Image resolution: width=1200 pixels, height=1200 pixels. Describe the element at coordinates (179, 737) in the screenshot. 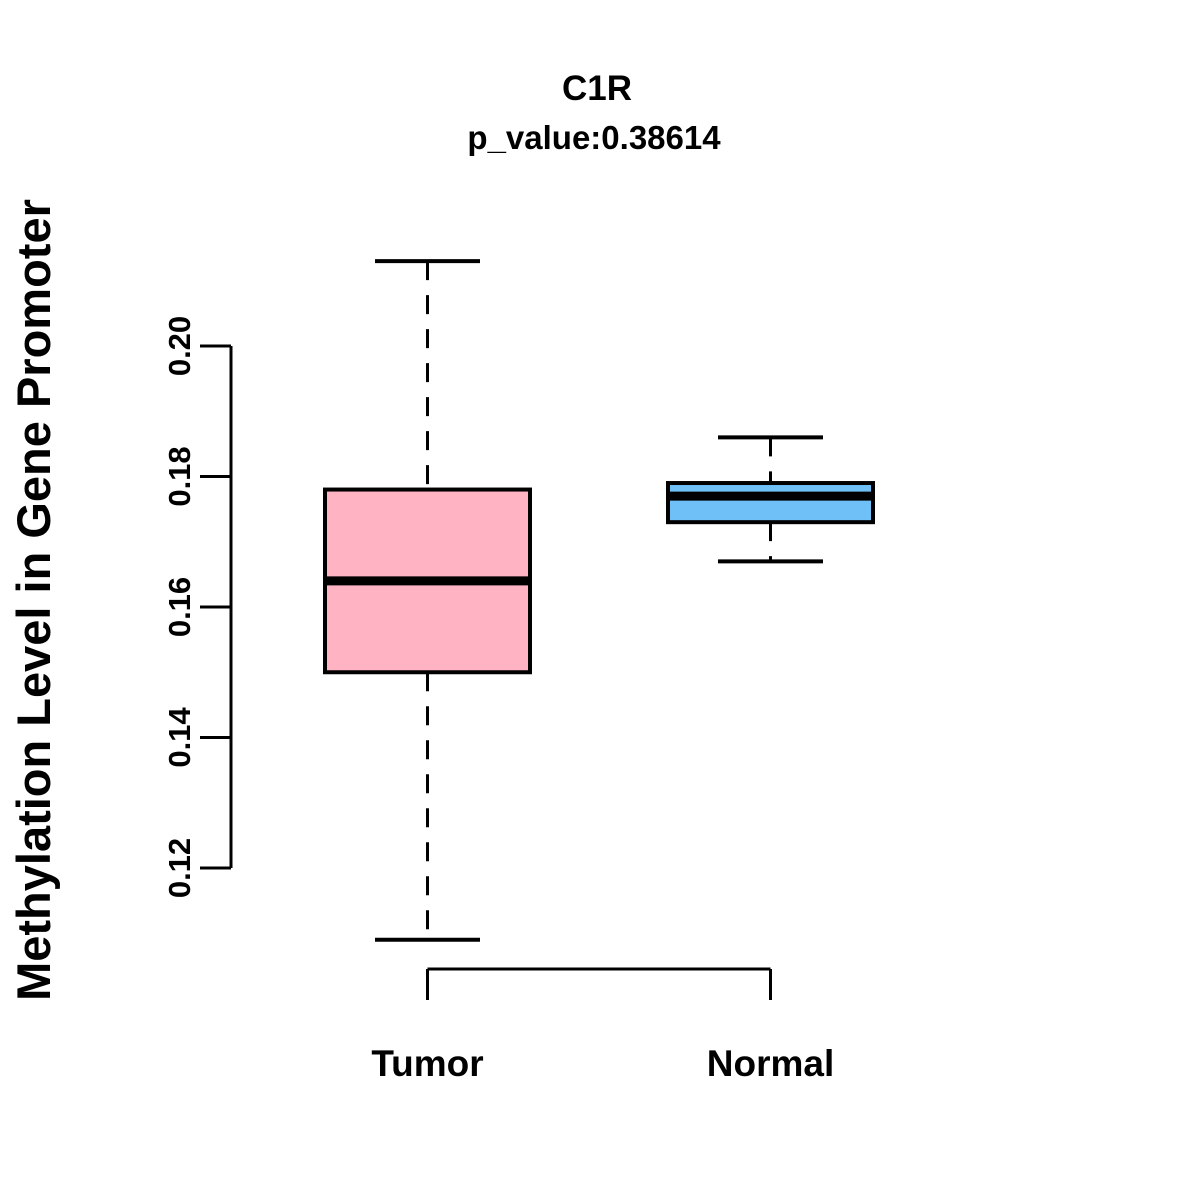

I see `y-tick-label: 0.14` at that location.